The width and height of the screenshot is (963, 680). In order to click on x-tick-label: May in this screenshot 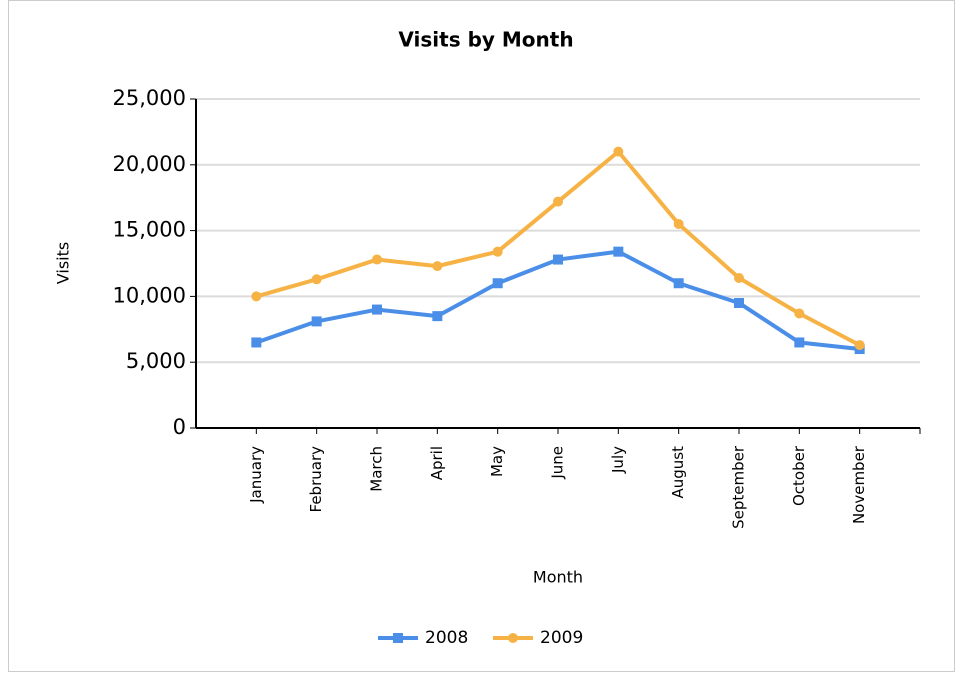, I will do `click(497, 461)`.